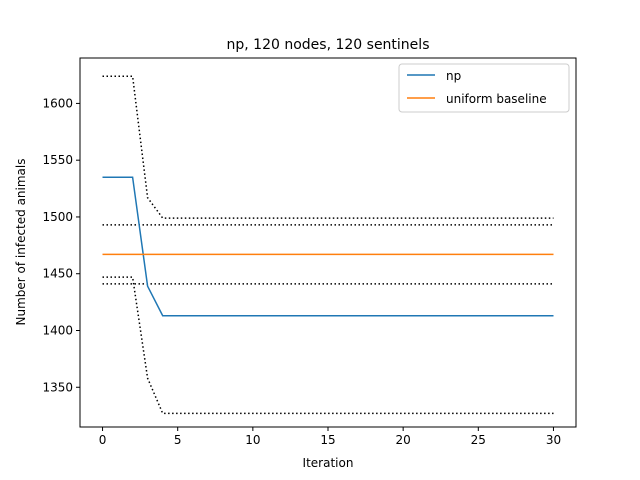  What do you see at coordinates (453, 76) in the screenshot?
I see `legend-label-np: np` at bounding box center [453, 76].